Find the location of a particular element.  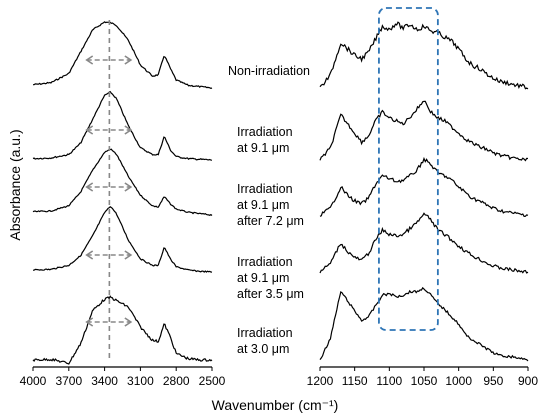

x-tick-label: 950 is located at coordinates (493, 381).